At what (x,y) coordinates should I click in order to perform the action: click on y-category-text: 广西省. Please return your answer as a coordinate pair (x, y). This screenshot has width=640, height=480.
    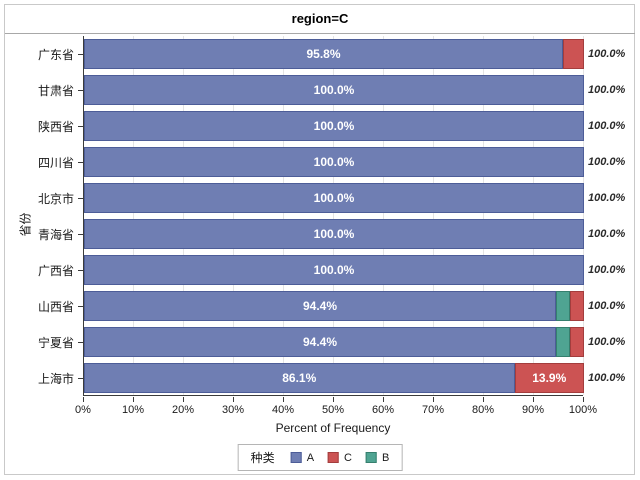
    Looking at the image, I should click on (55, 270).